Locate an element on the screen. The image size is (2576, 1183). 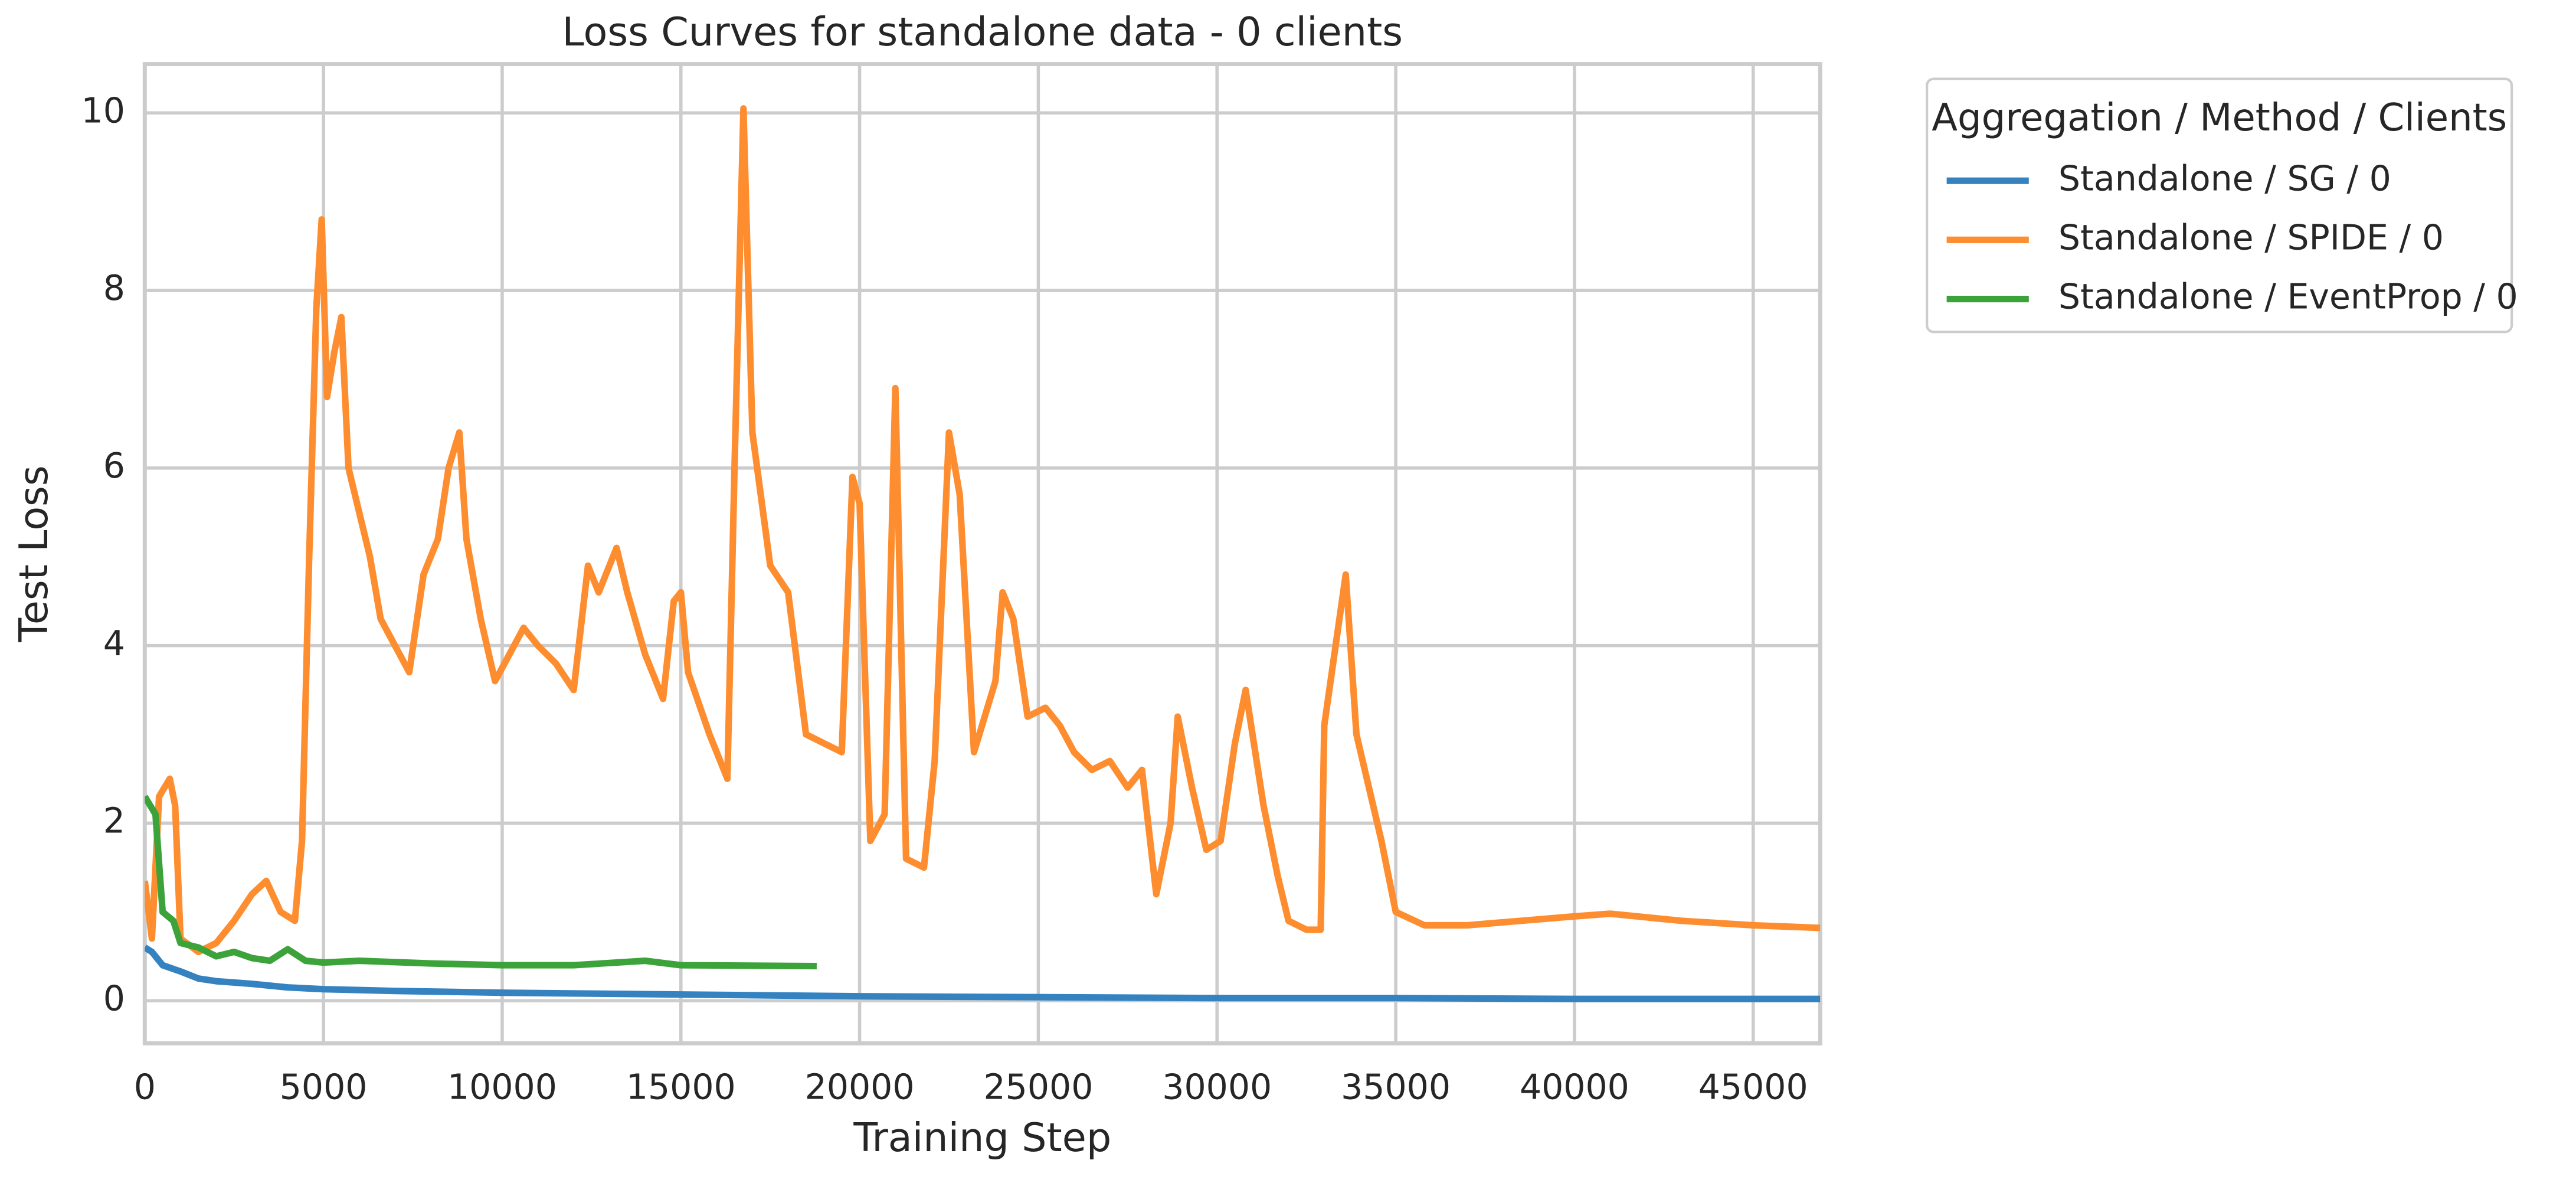
x-axis-label: Training Step is located at coordinates (982, 1138).